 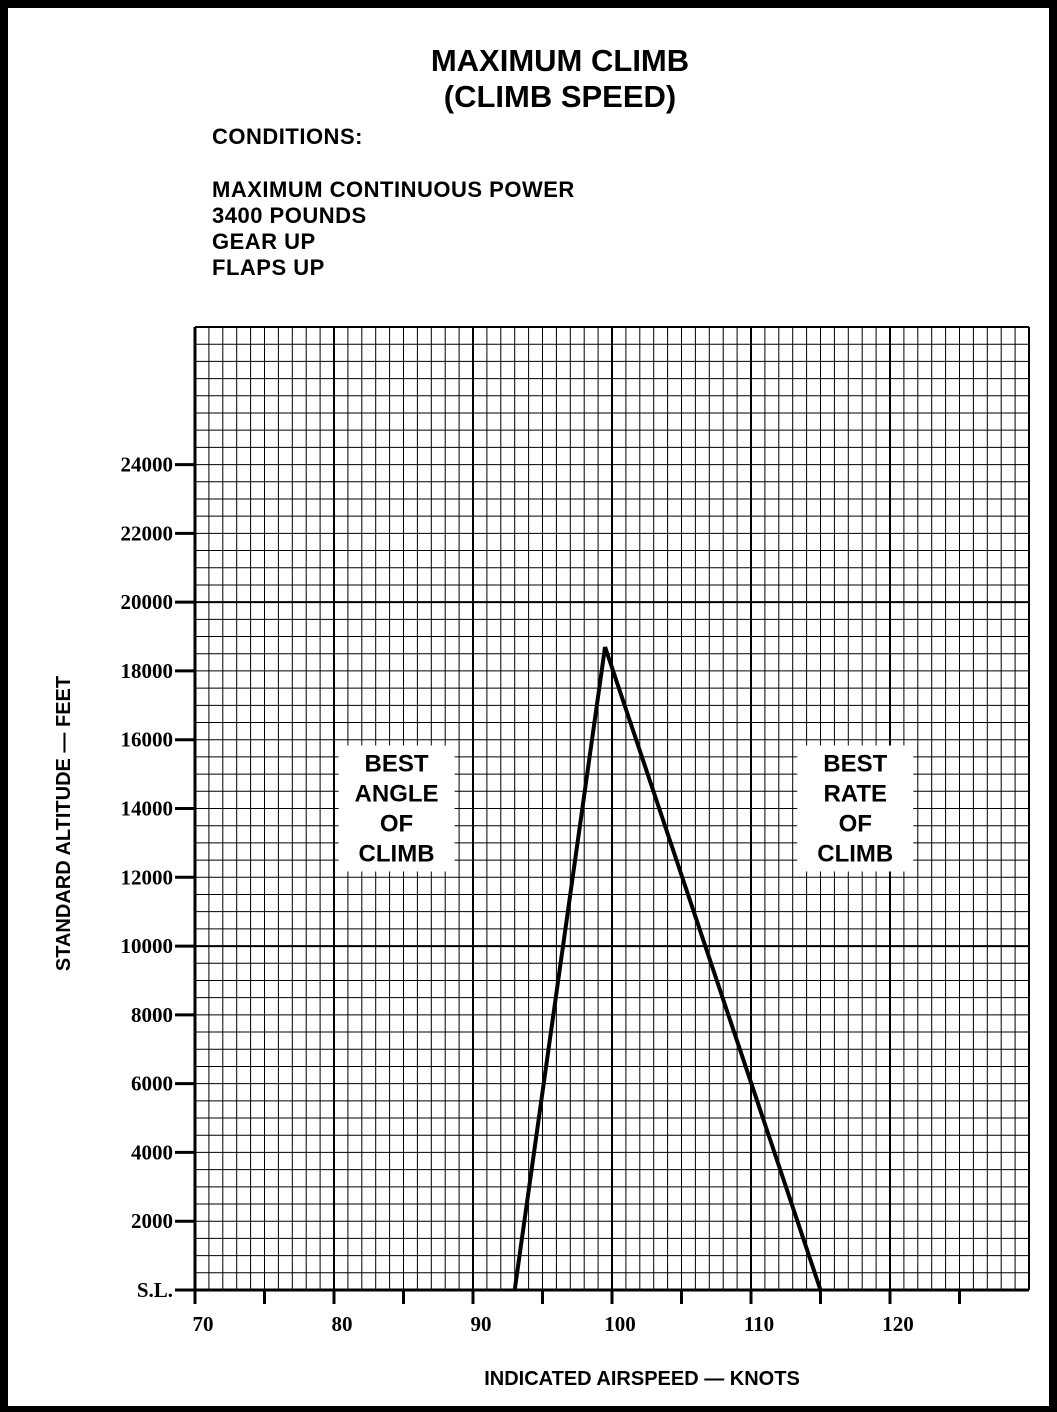 I want to click on condition-weight: 3400 POUNDS, so click(x=289, y=215).